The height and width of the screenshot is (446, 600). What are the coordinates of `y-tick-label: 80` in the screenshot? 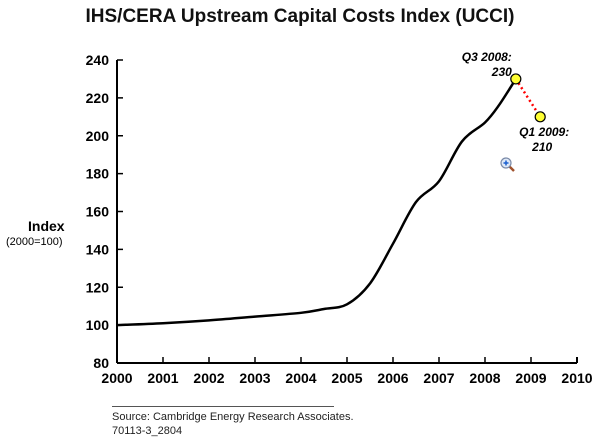 It's located at (101, 363).